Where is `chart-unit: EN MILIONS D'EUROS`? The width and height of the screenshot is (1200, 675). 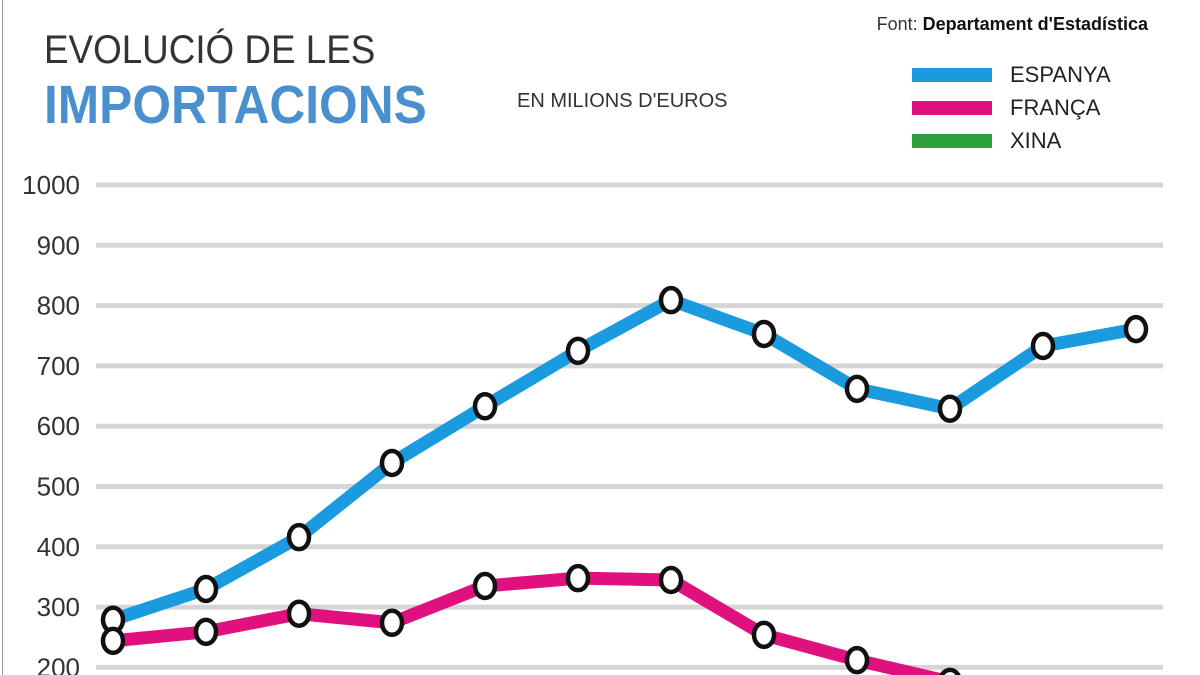
chart-unit: EN MILIONS D'EUROS is located at coordinates (622, 101).